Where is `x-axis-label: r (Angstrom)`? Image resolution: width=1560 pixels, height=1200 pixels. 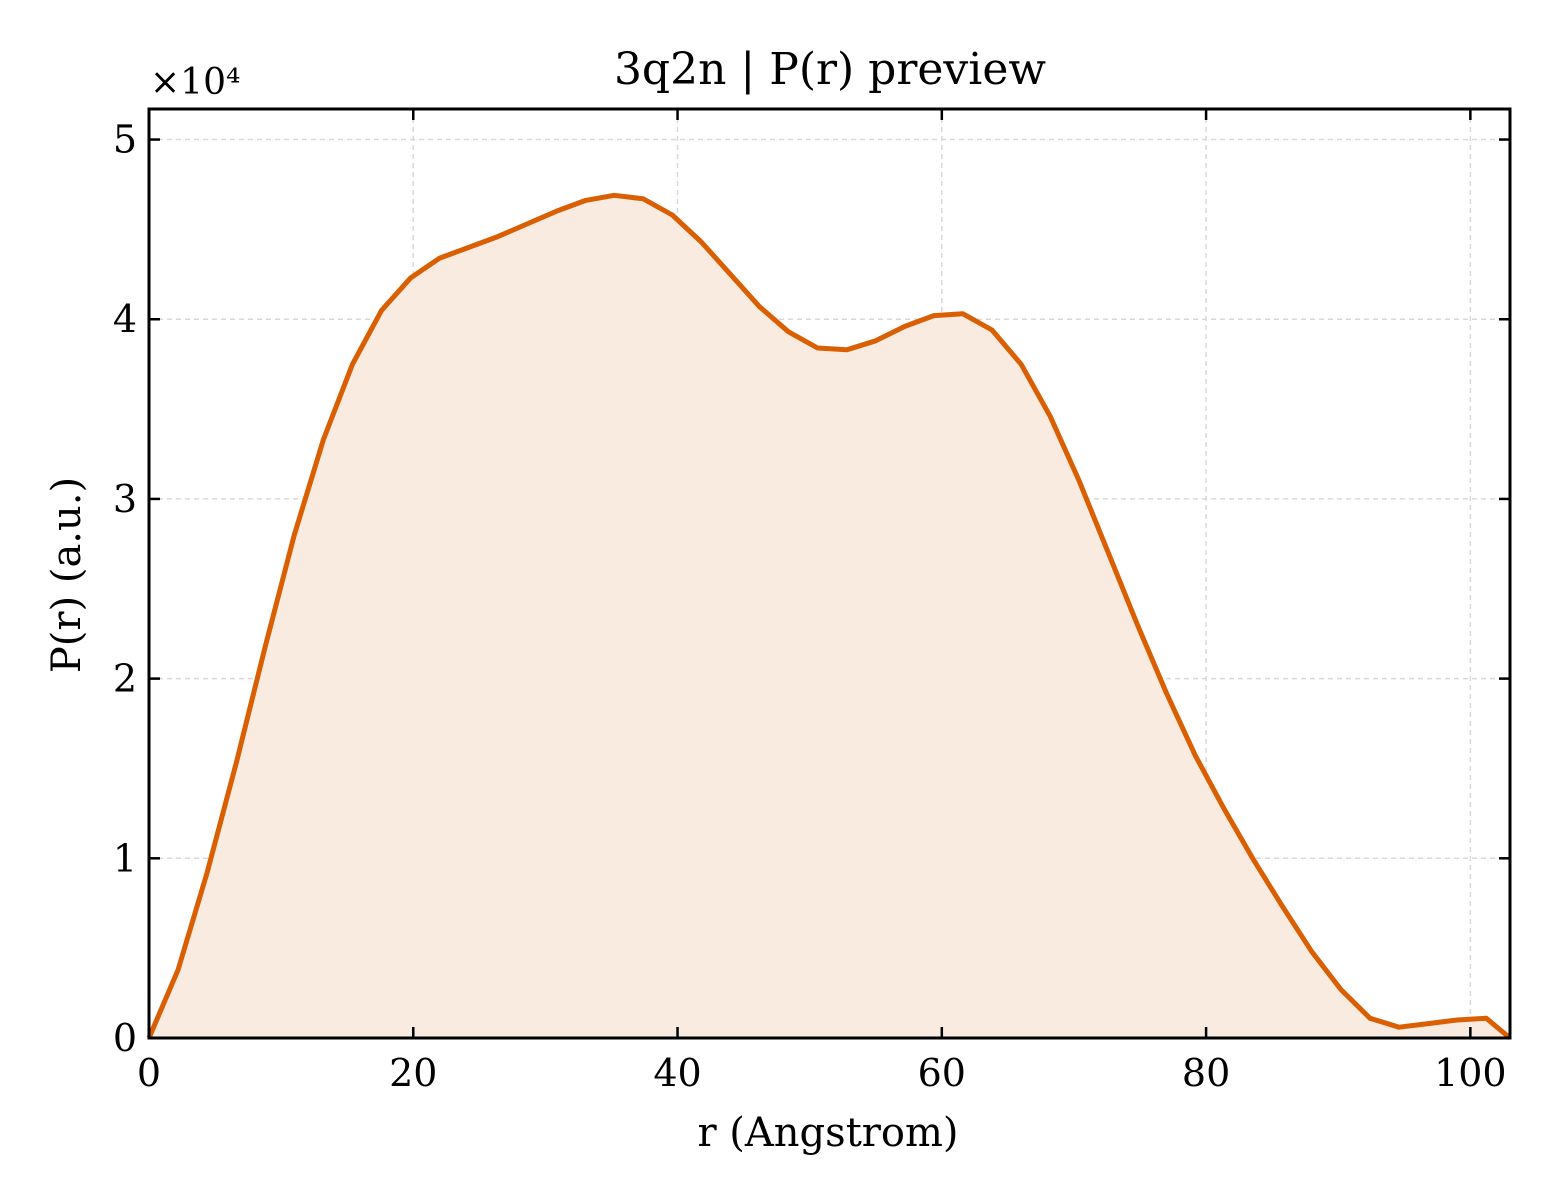
x-axis-label: r (Angstrom) is located at coordinates (827, 1133).